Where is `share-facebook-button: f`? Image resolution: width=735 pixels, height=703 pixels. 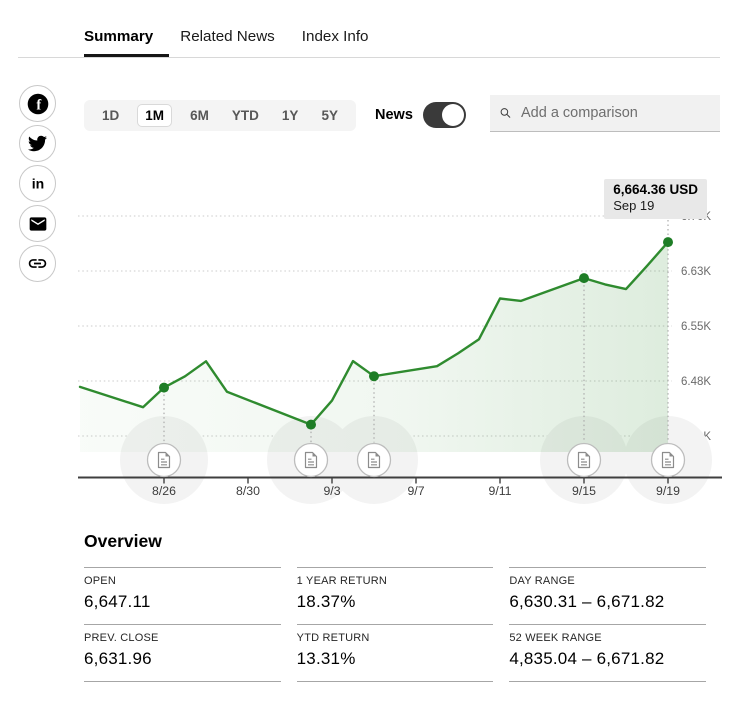
share-facebook-button: f is located at coordinates (37, 103).